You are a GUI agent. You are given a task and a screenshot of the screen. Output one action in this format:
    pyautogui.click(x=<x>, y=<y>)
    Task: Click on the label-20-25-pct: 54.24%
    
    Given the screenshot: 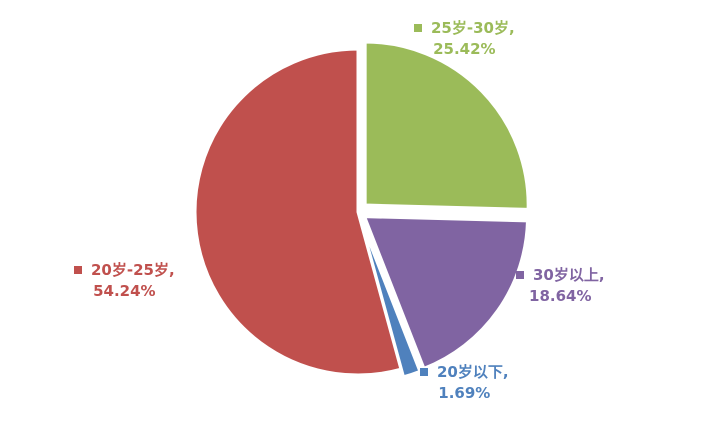 What is the action you would take?
    pyautogui.click(x=124, y=291)
    